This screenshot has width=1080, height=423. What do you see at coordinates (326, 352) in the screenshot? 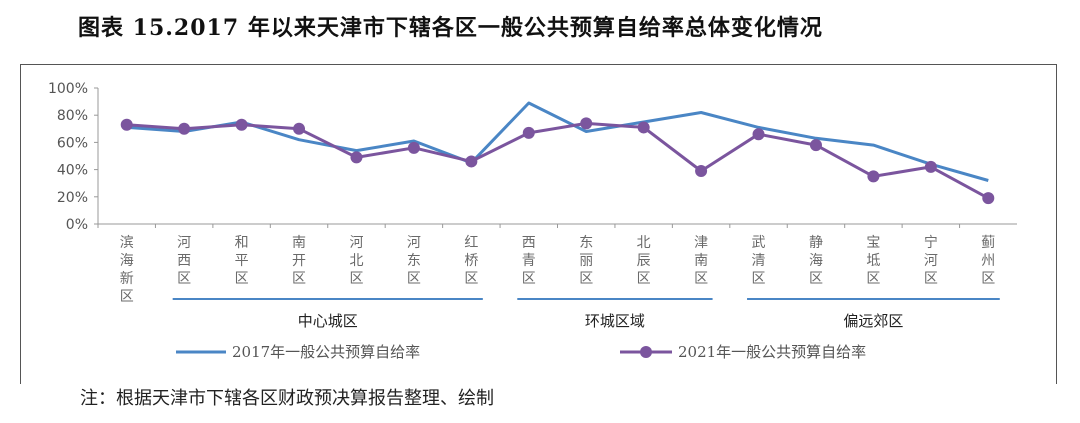
I see `legend-label-2017: 2017年一般公共预算自给率` at bounding box center [326, 352].